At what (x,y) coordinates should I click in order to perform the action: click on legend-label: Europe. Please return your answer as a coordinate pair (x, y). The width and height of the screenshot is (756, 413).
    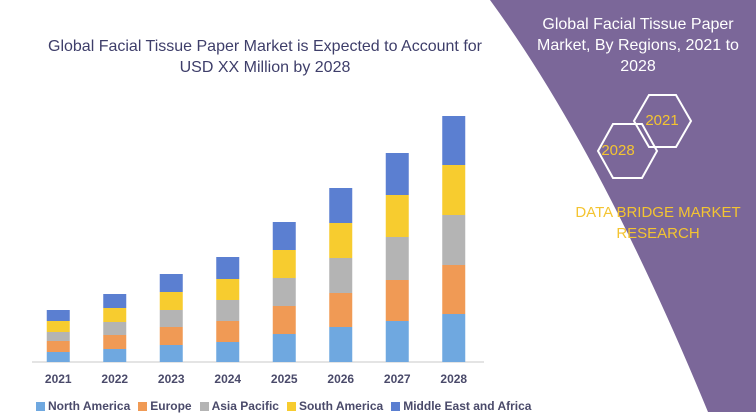
    Looking at the image, I should click on (171, 406).